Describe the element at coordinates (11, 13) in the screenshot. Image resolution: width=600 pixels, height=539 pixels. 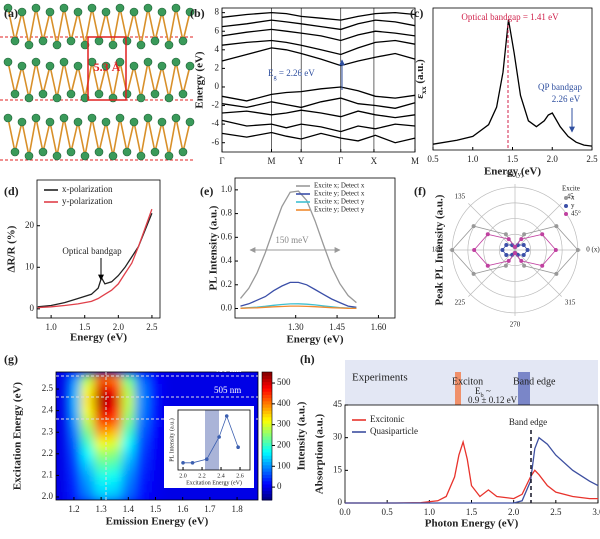
I see `panel-label: (a)` at that location.